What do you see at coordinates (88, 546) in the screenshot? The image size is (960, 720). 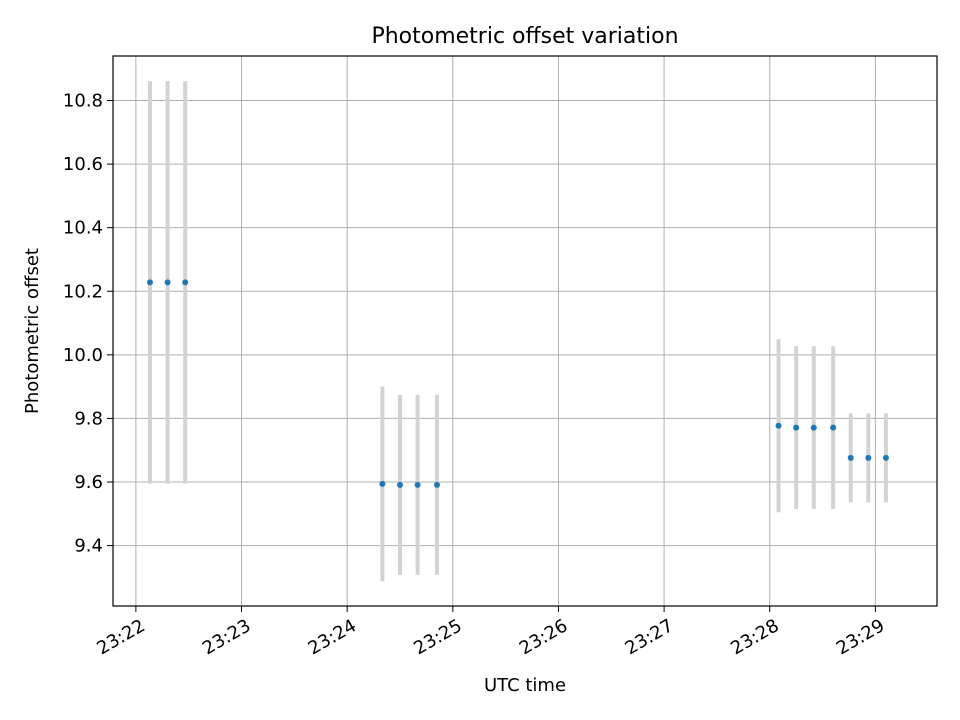 I see `y-tick-label: 9.4` at bounding box center [88, 546].